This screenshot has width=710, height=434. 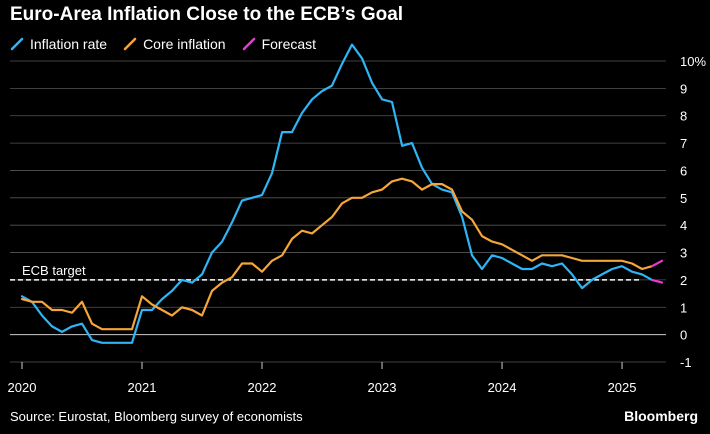 I want to click on ecb-target-label: ECB target, so click(x=54, y=270).